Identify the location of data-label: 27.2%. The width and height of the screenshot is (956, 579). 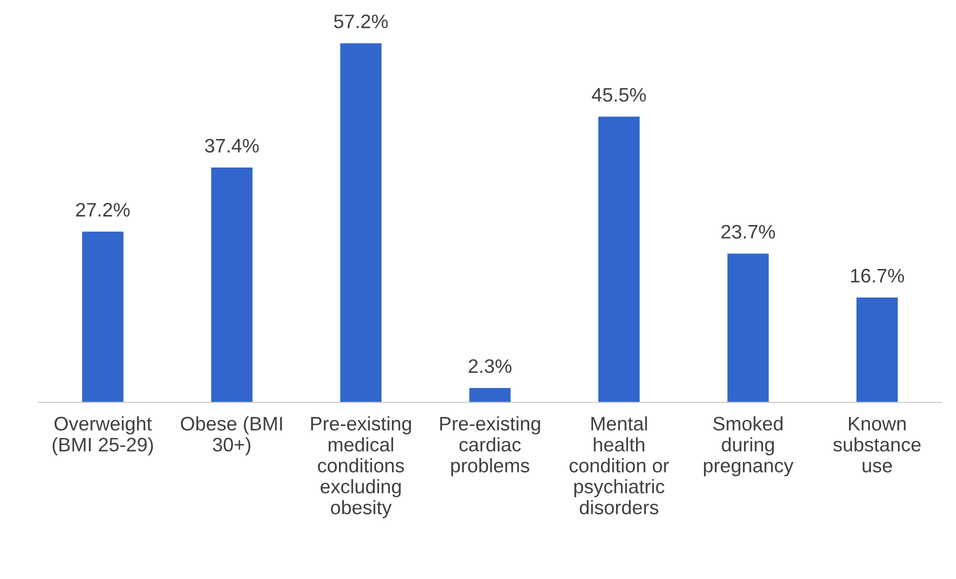
(103, 209).